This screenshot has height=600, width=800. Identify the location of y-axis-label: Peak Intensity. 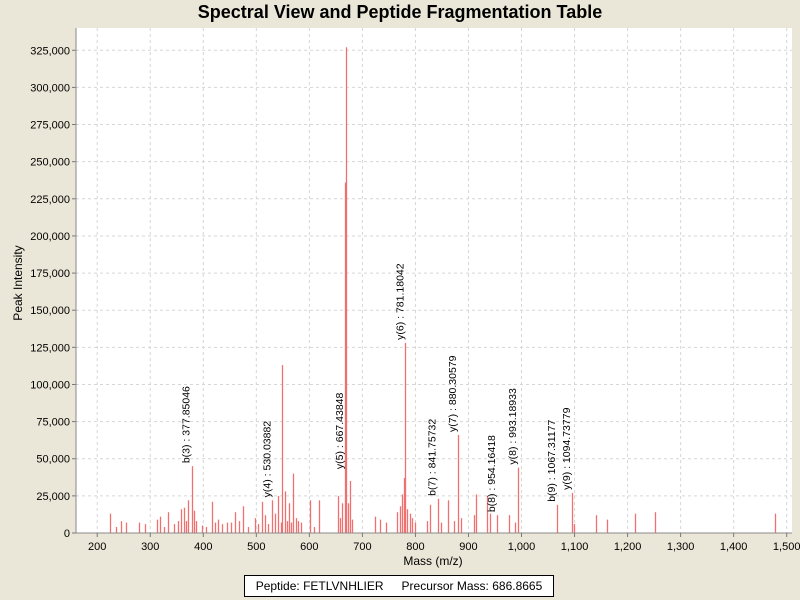
(18, 282).